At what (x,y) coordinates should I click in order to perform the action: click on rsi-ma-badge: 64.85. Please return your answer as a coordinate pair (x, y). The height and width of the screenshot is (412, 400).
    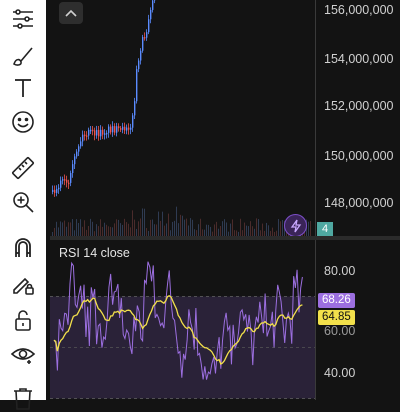
    Looking at the image, I should click on (336, 317).